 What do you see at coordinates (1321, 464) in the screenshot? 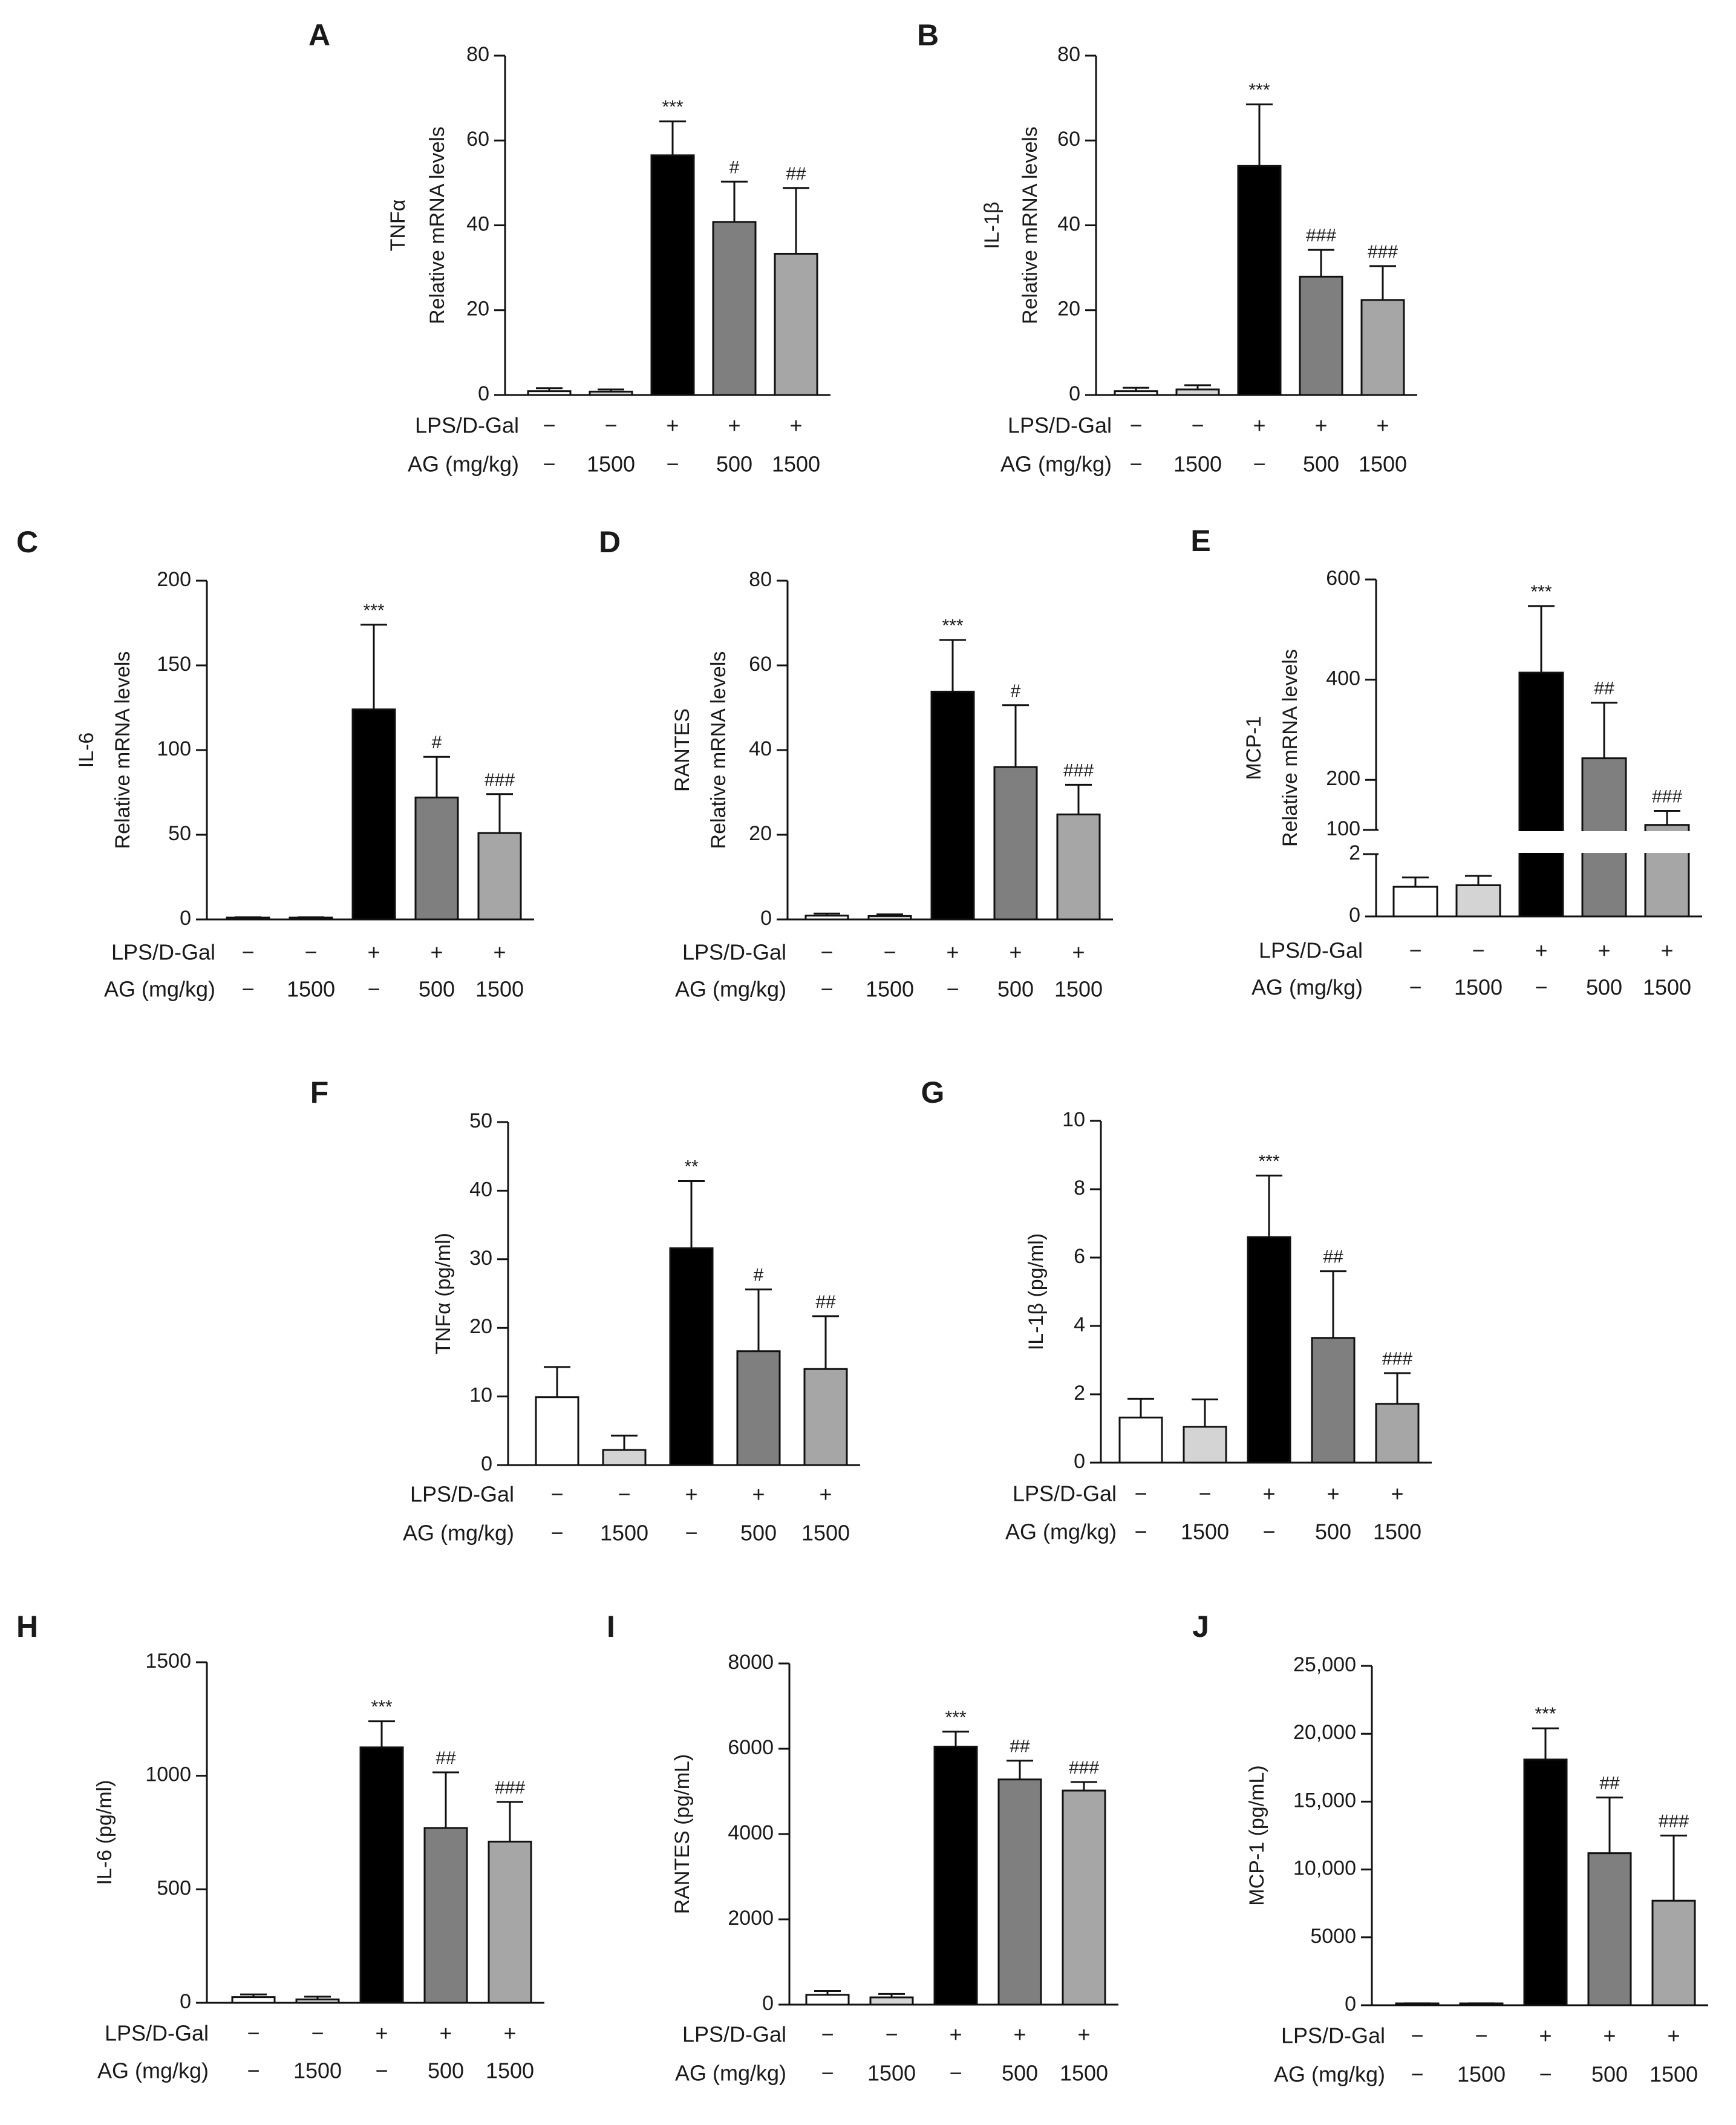
I see `ag-dose-b: 500` at bounding box center [1321, 464].